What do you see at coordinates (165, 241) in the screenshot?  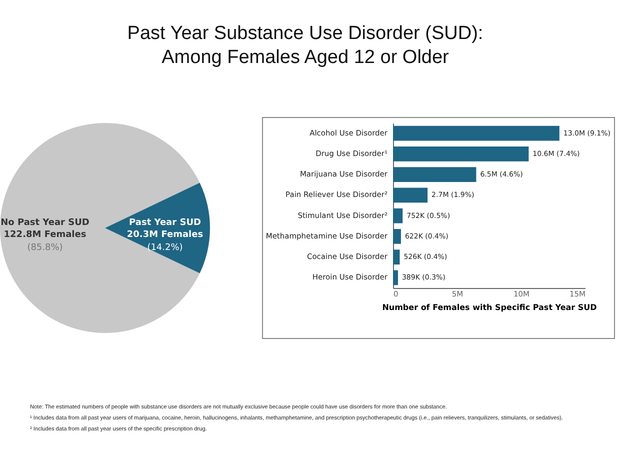 I see `text: 20.3M Females (14.2%)` at bounding box center [165, 241].